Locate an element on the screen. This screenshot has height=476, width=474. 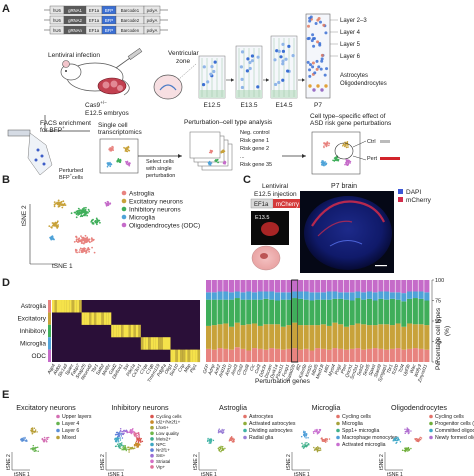
bar-category-label: Setd2 is located at coordinates (360, 369).